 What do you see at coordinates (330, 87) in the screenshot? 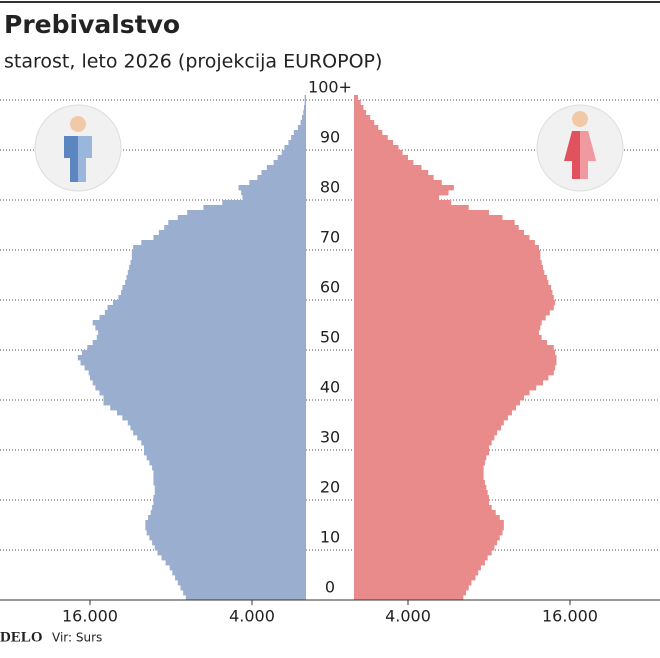
I see `y-tick-label: 100+` at bounding box center [330, 87].